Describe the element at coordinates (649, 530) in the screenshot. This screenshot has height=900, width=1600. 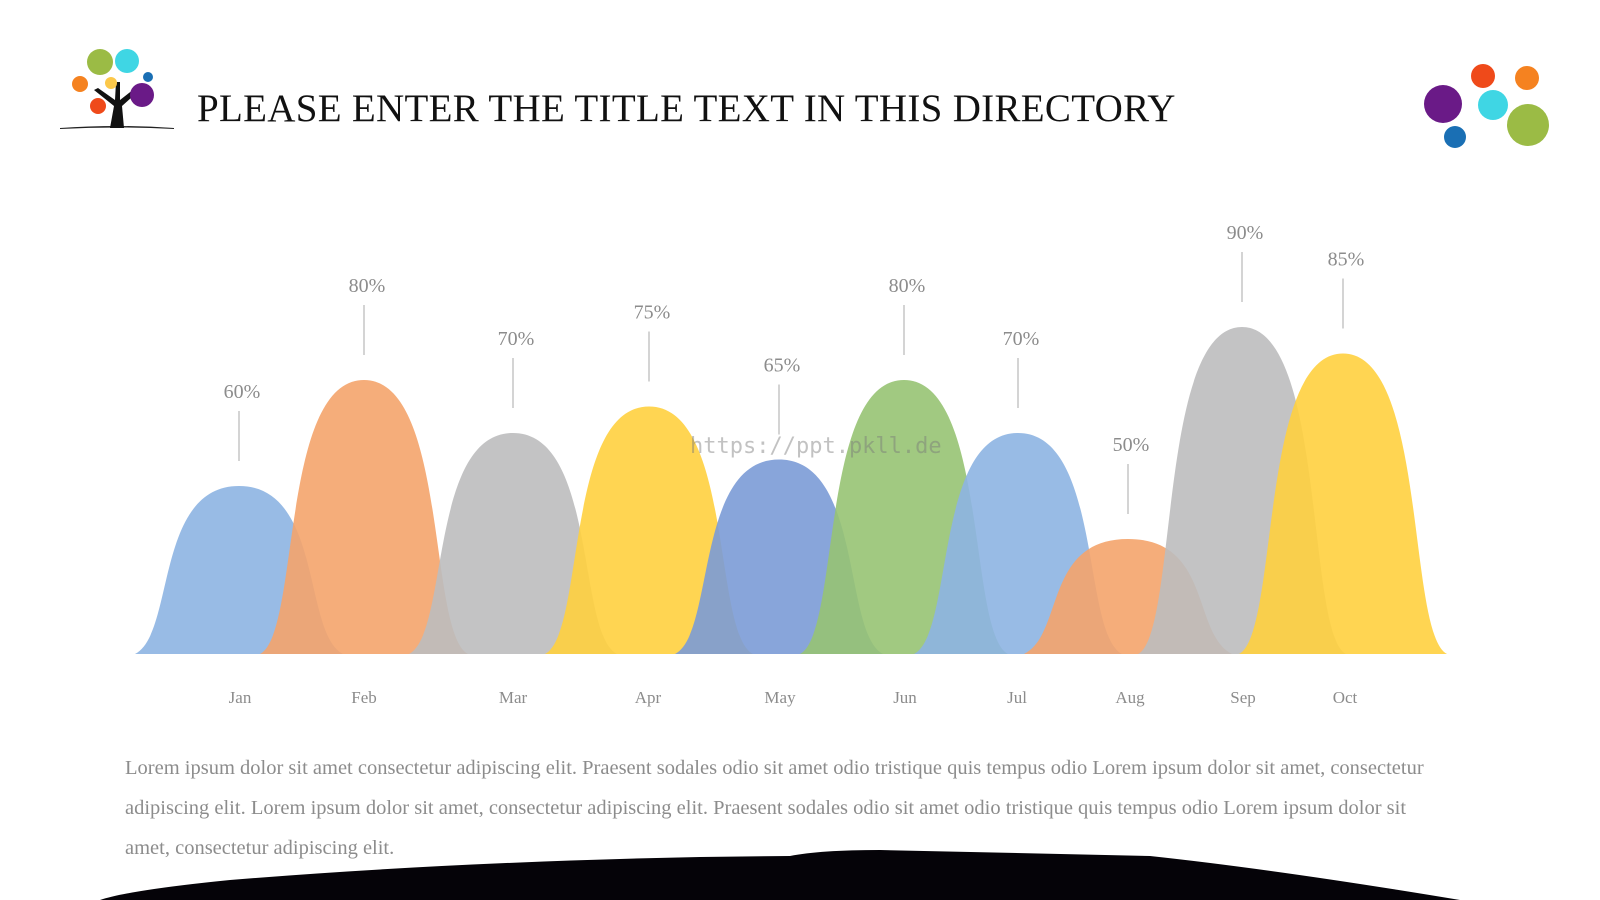
I see `area-peak-apr` at that location.